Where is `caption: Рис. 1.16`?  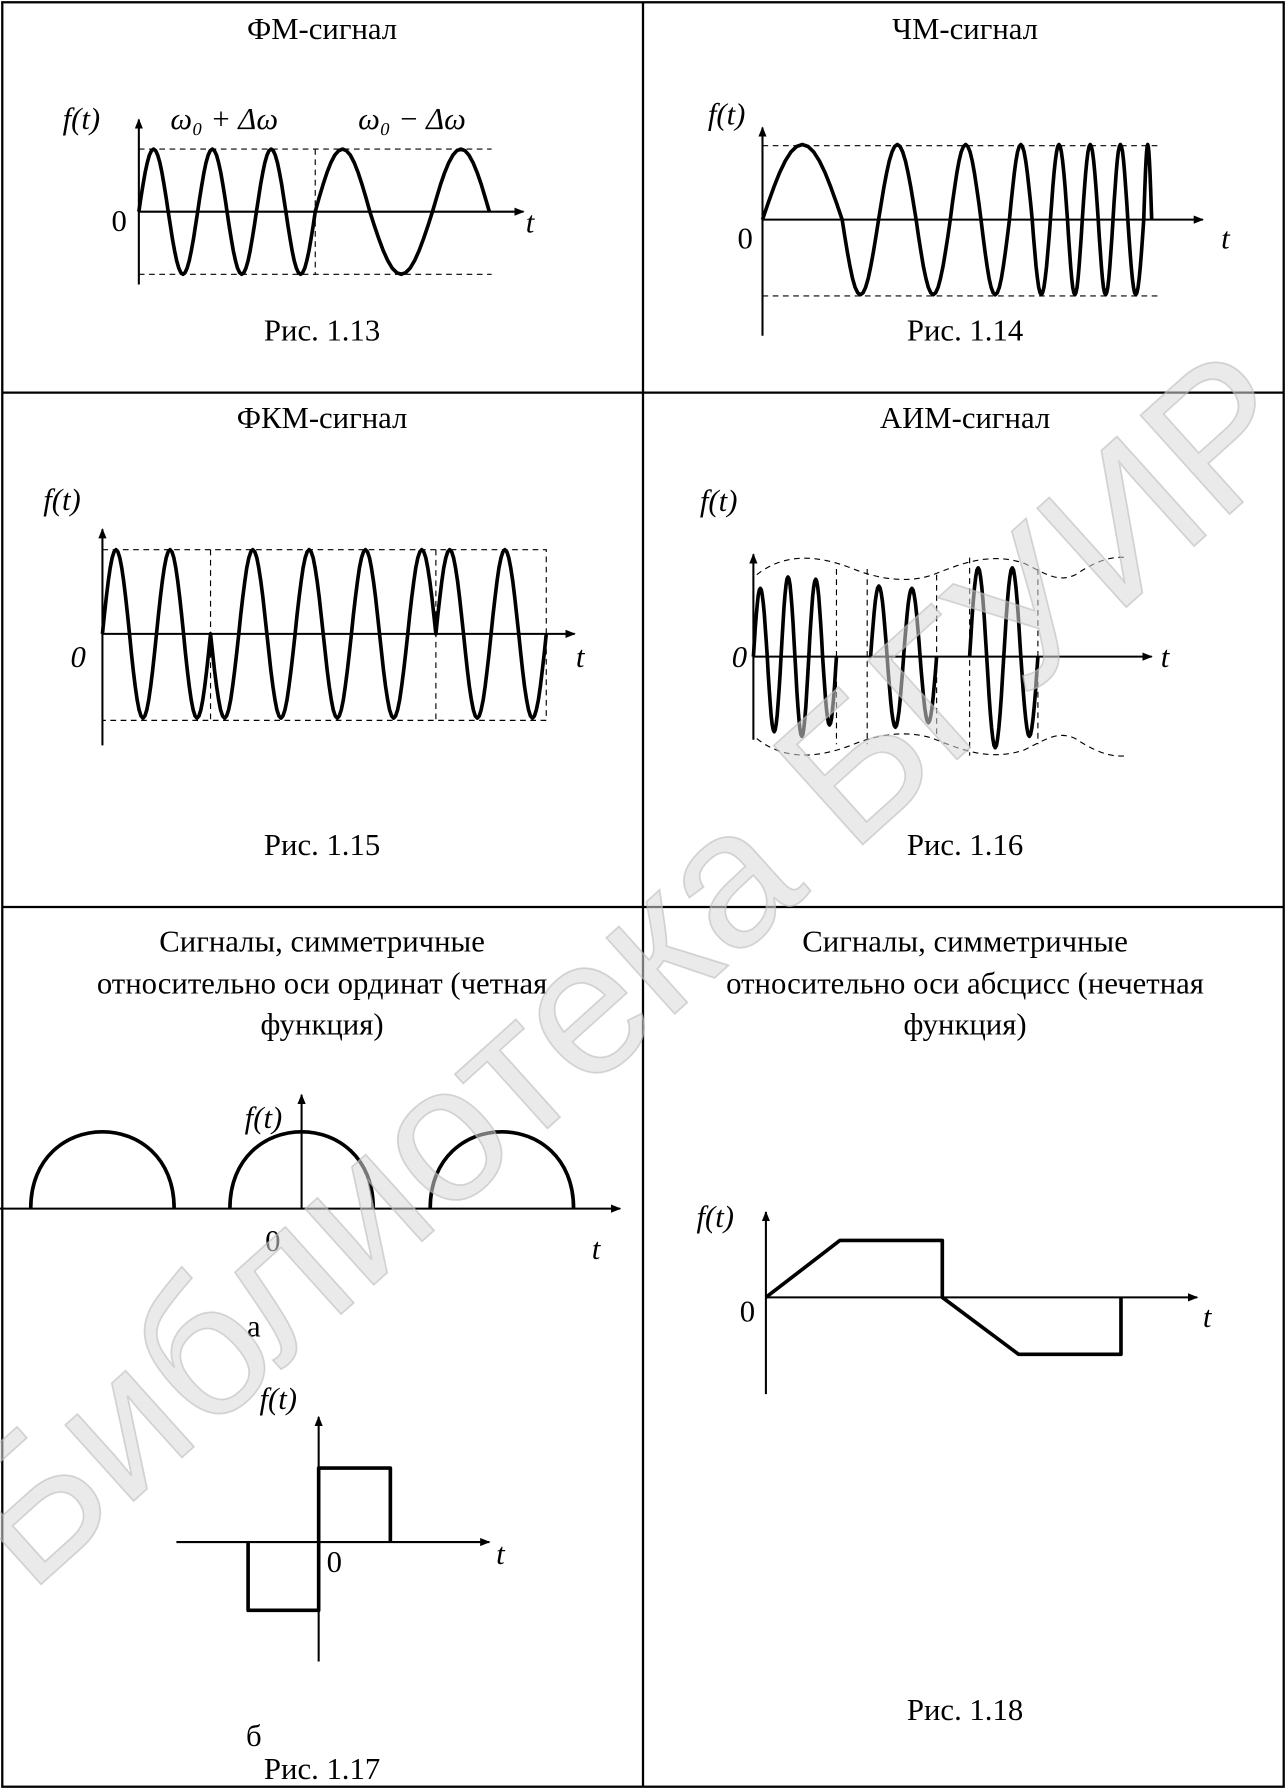 caption: Рис. 1.16 is located at coordinates (965, 845).